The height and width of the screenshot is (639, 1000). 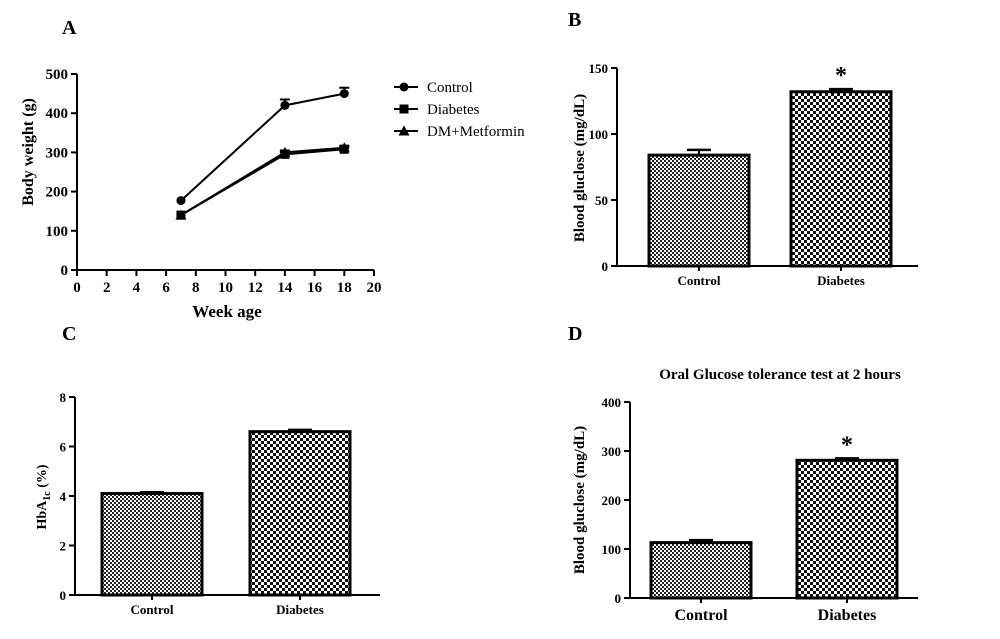 I want to click on panel-c-bar-control, so click(x=152, y=544).